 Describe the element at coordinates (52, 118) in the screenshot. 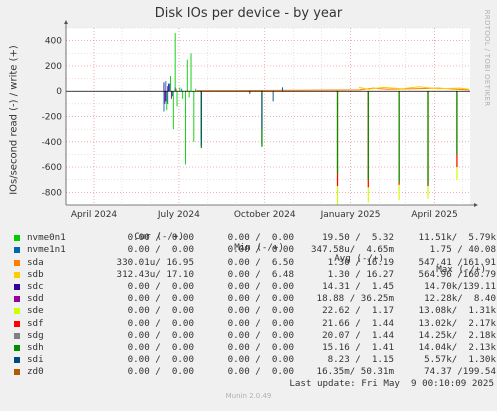

I see `y-tick-label: -200` at that location.